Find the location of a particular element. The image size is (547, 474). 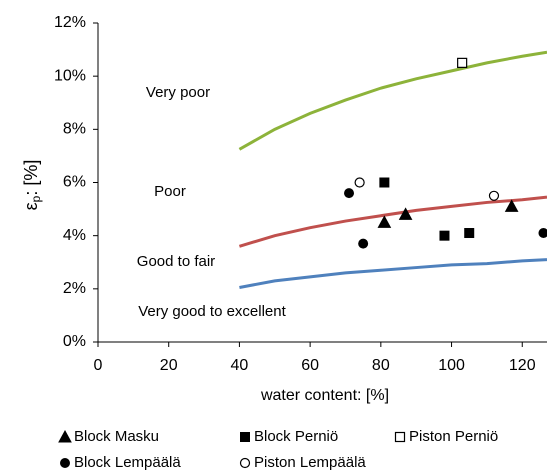

x-tick-label: 100 is located at coordinates (451, 365).